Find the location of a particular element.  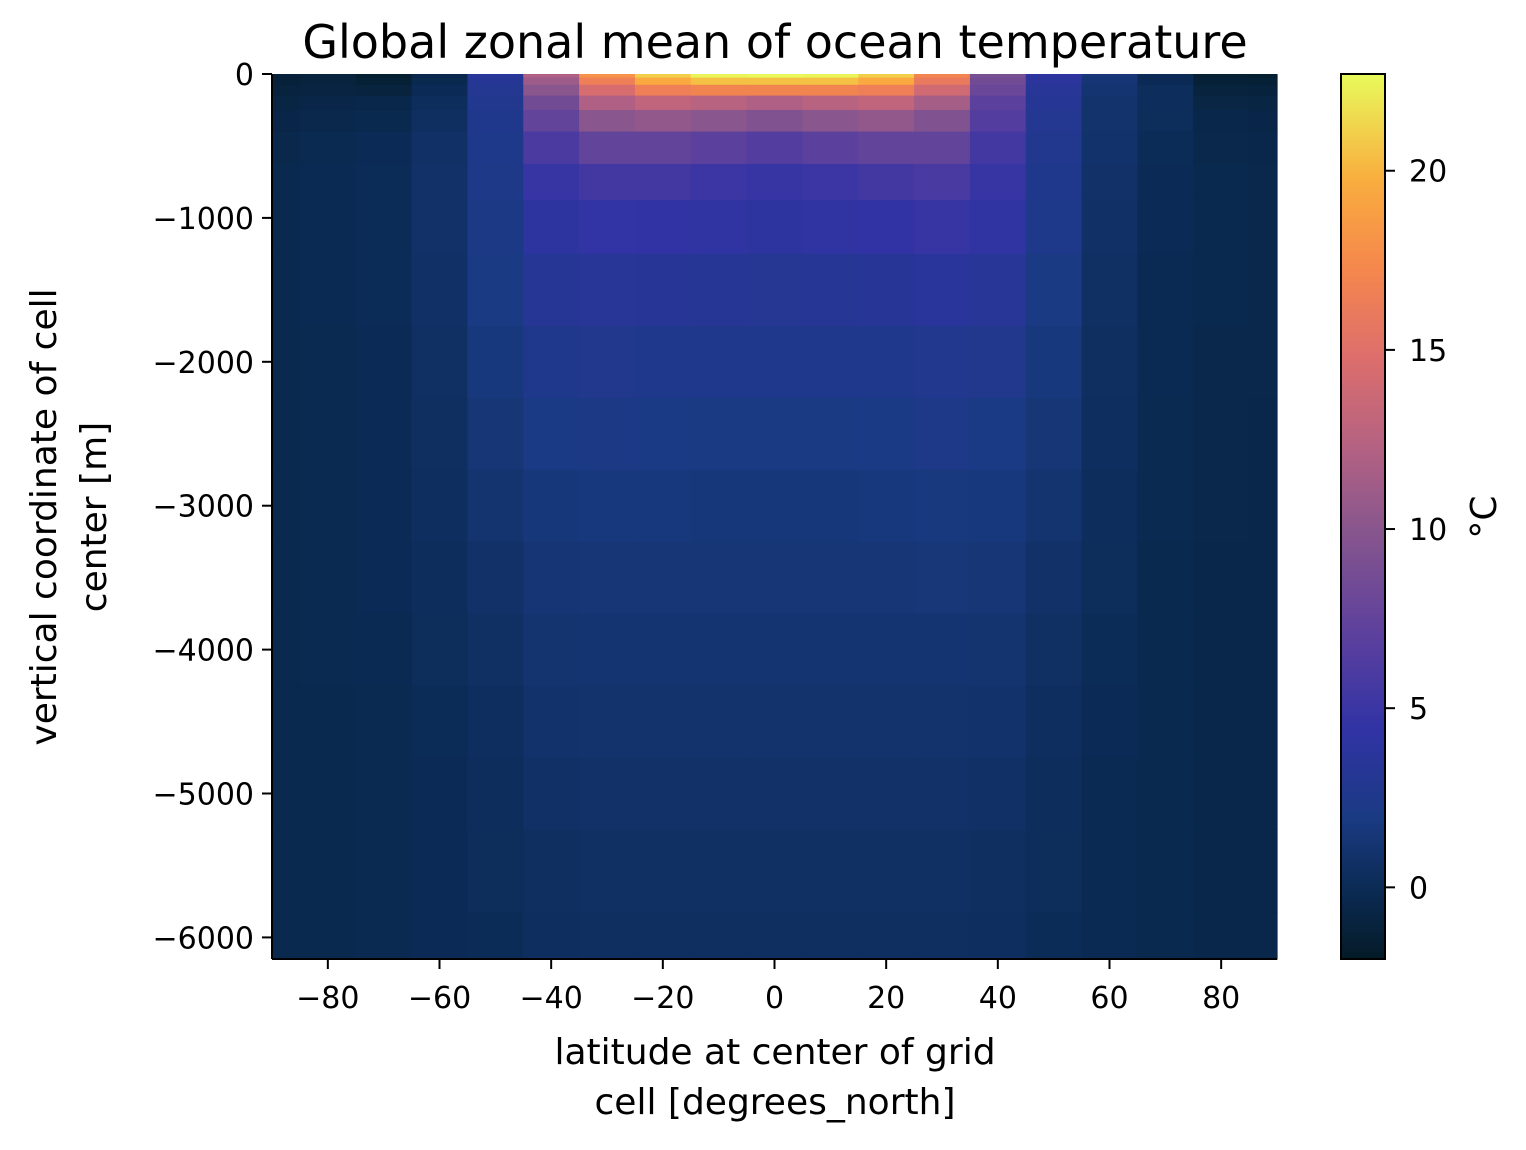

x-tick-label: −60 is located at coordinates (439, 998).